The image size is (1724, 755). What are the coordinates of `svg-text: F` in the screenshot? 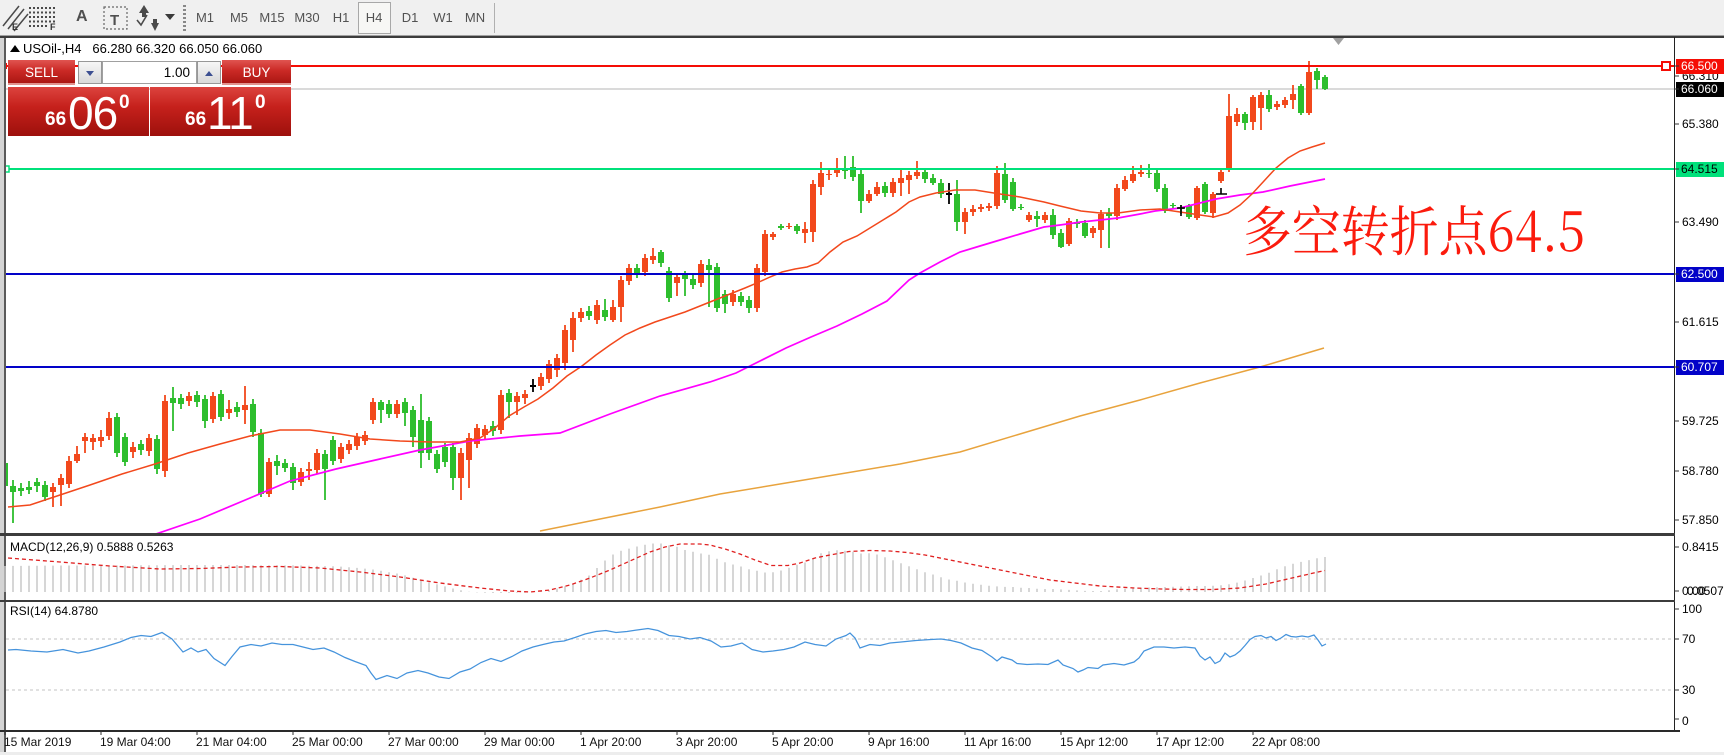 It's located at (53, 27).